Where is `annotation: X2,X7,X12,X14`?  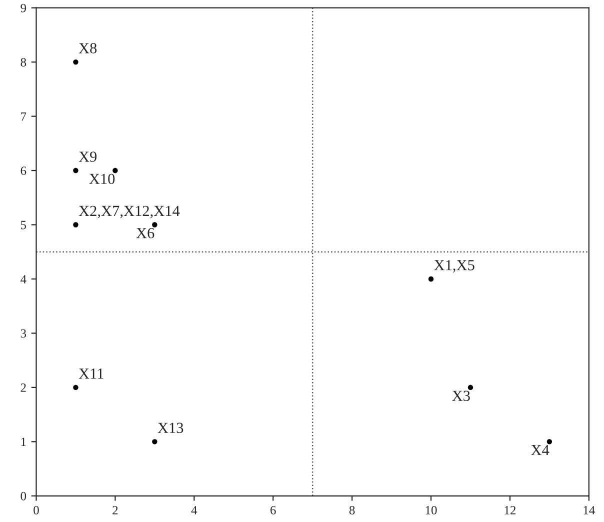 annotation: X2,X7,X12,X14 is located at coordinates (129, 212).